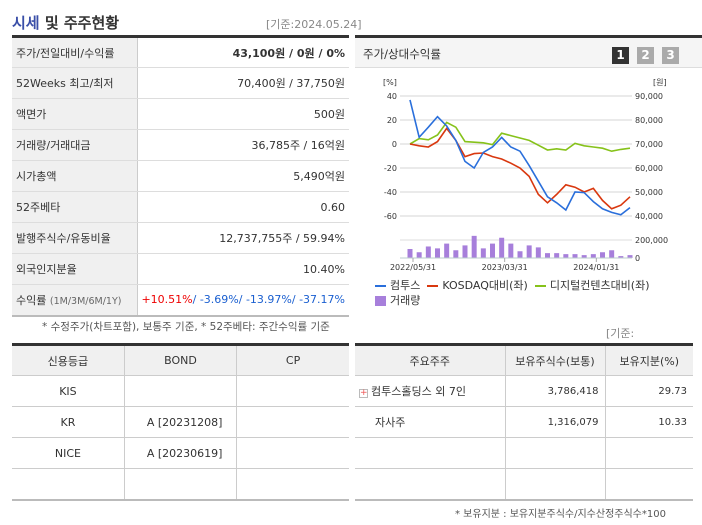 The image size is (702, 525). I want to click on asof-date: [기준:2024.05.24], so click(314, 24).